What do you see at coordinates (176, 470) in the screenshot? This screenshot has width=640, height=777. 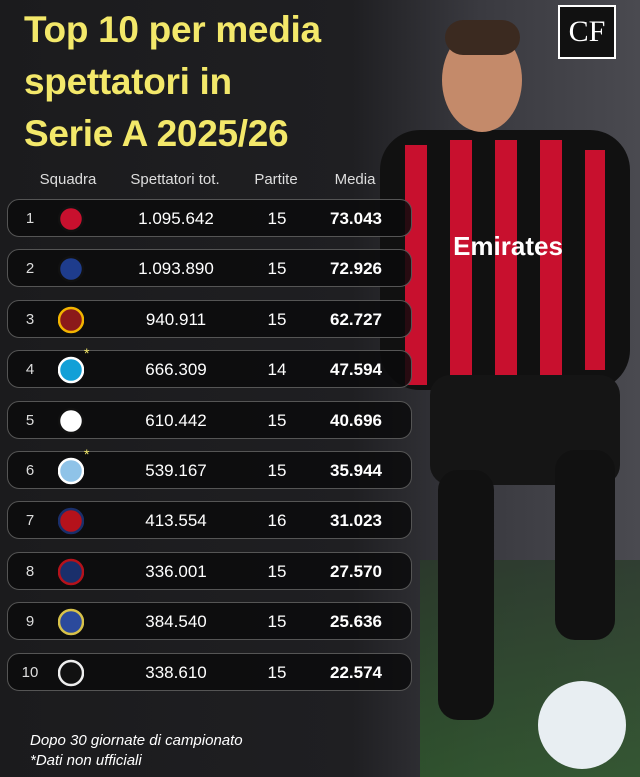 I see `total-spectators: 539.167` at bounding box center [176, 470].